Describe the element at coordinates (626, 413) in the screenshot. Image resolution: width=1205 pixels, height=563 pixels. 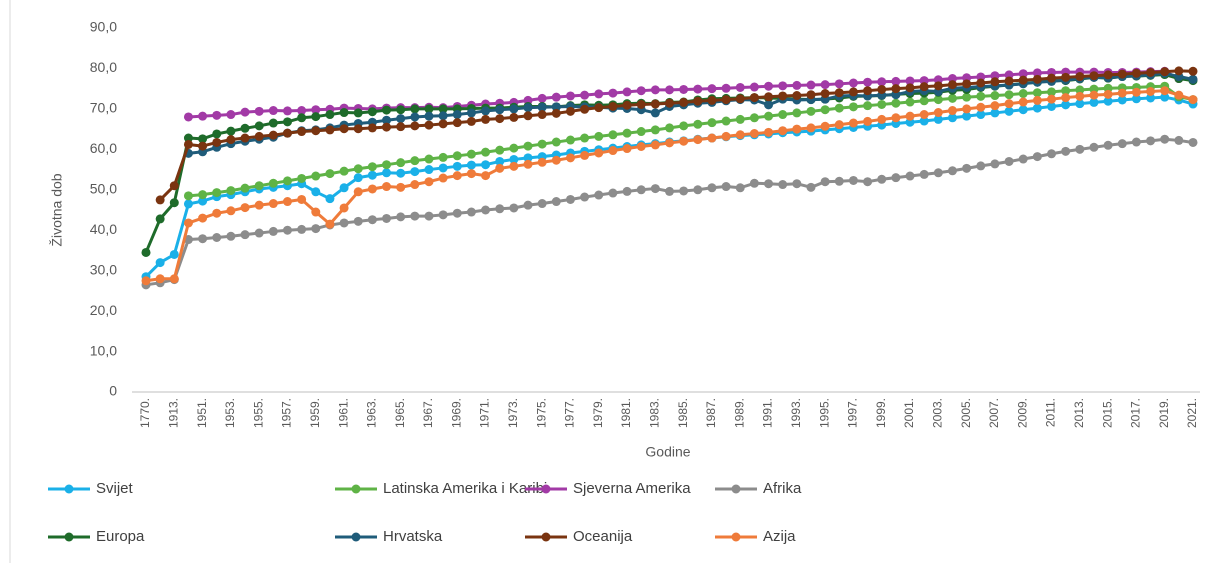
I see `x-tick-label: 1981.` at that location.